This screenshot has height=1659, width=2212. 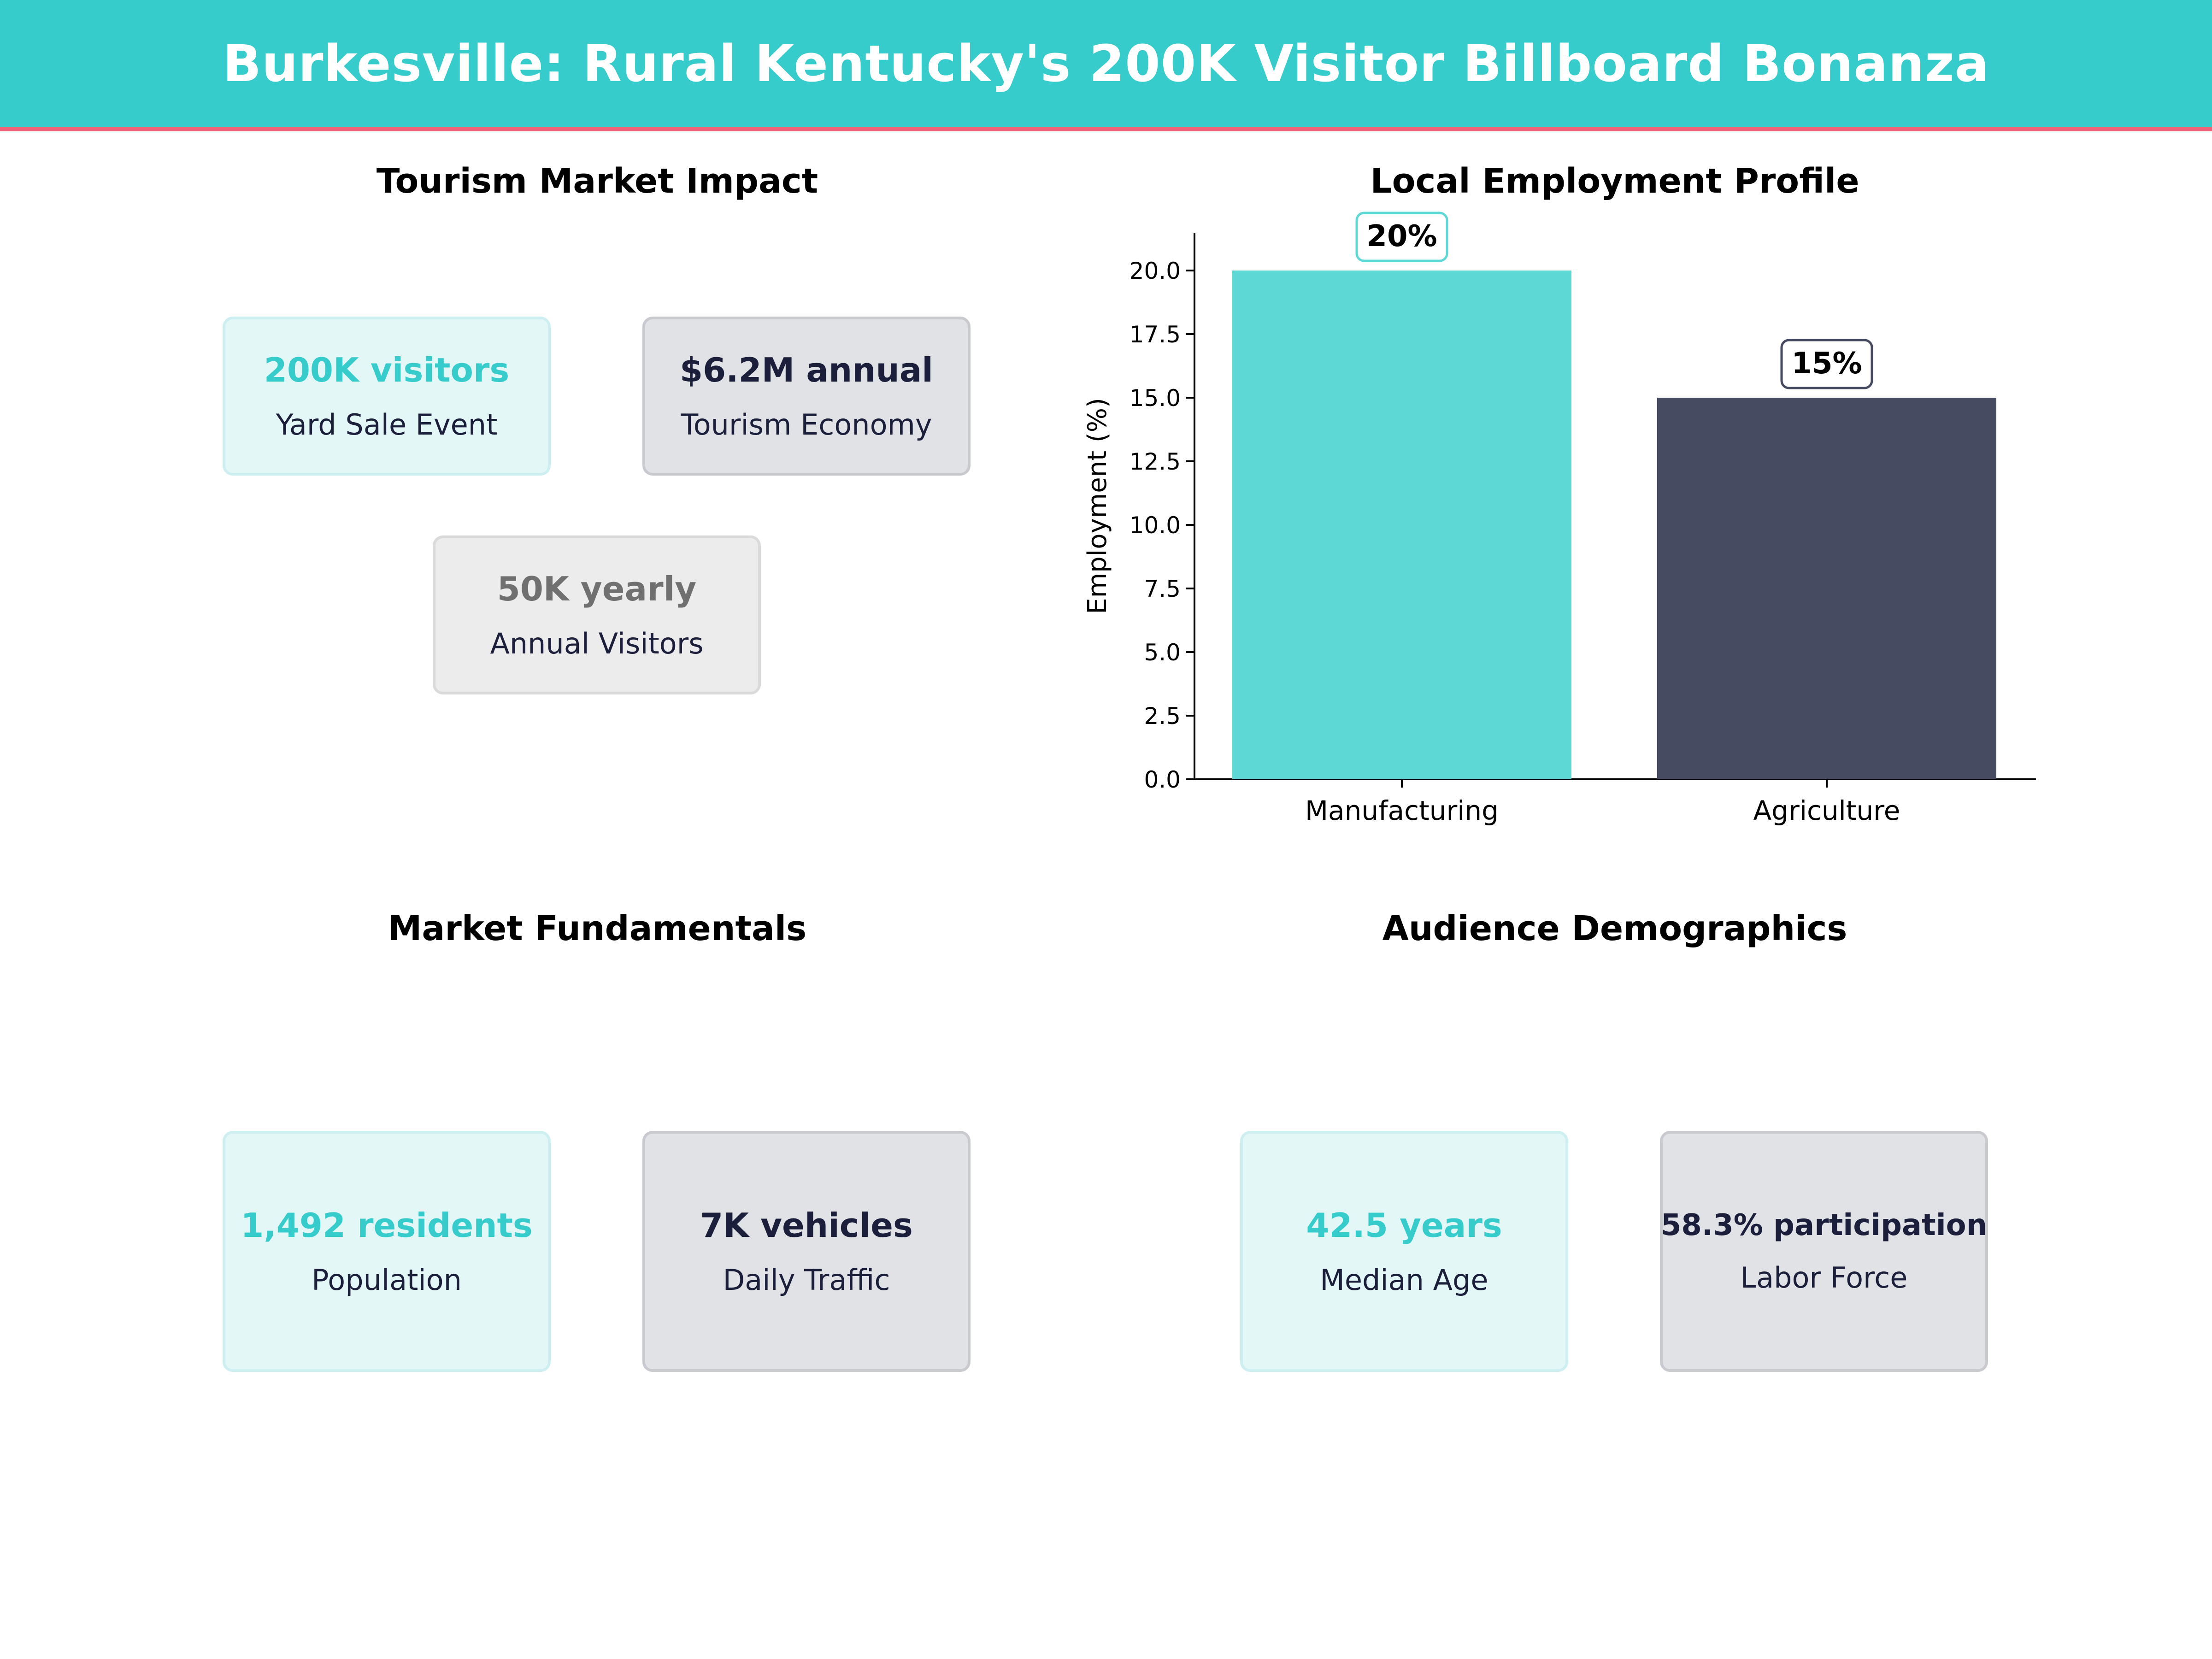 I want to click on stat-card-daily-traffic: 7K vehicles Daily Traffic, so click(x=806, y=1251).